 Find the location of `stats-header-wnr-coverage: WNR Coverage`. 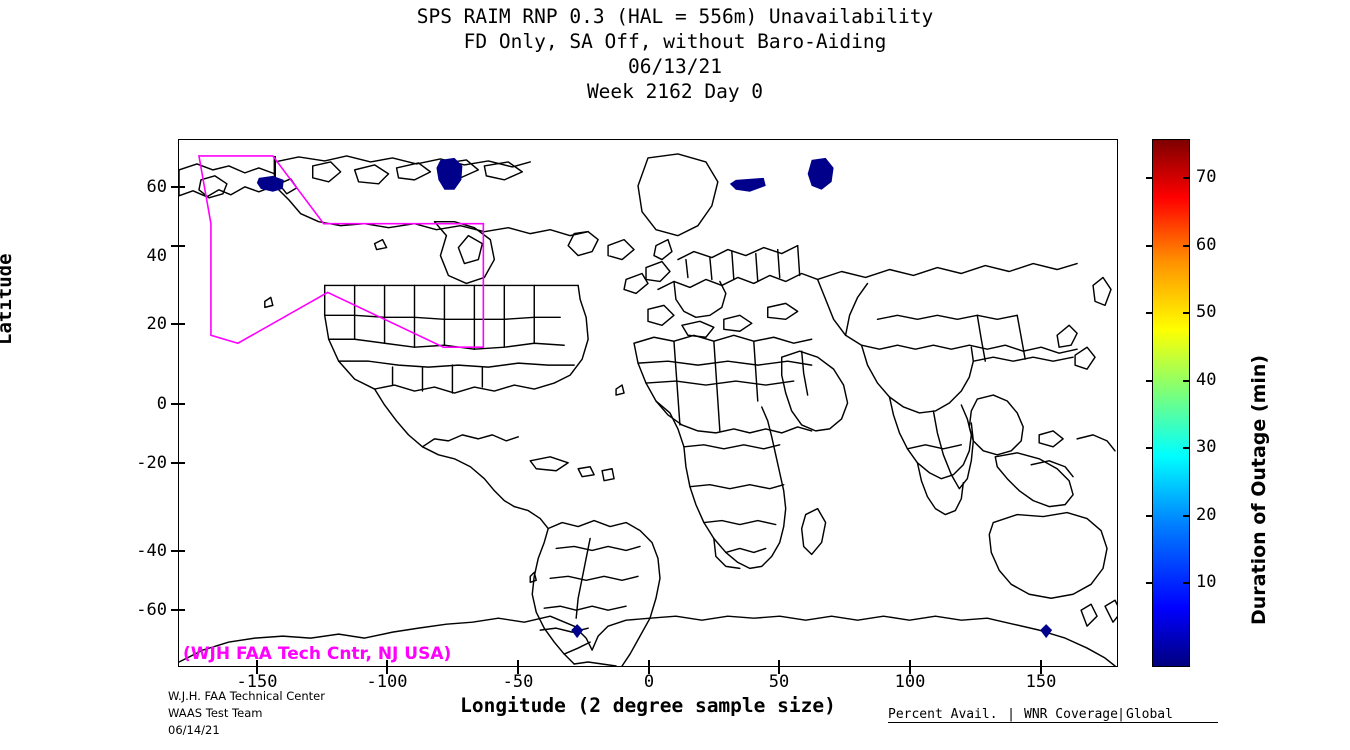

stats-header-wnr-coverage: WNR Coverage is located at coordinates (1071, 714).